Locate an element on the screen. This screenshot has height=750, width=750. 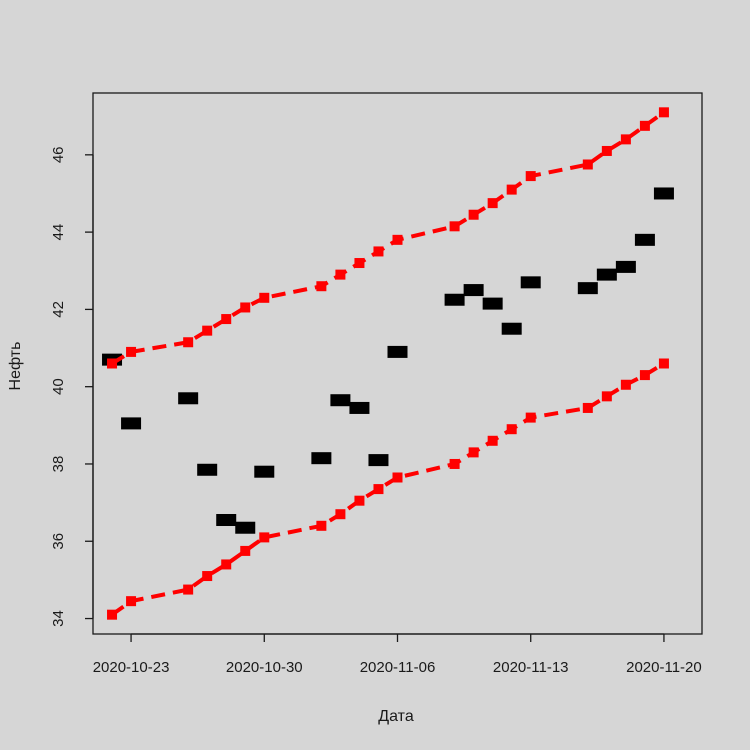
y-tick-label: 36 is located at coordinates (58, 541).